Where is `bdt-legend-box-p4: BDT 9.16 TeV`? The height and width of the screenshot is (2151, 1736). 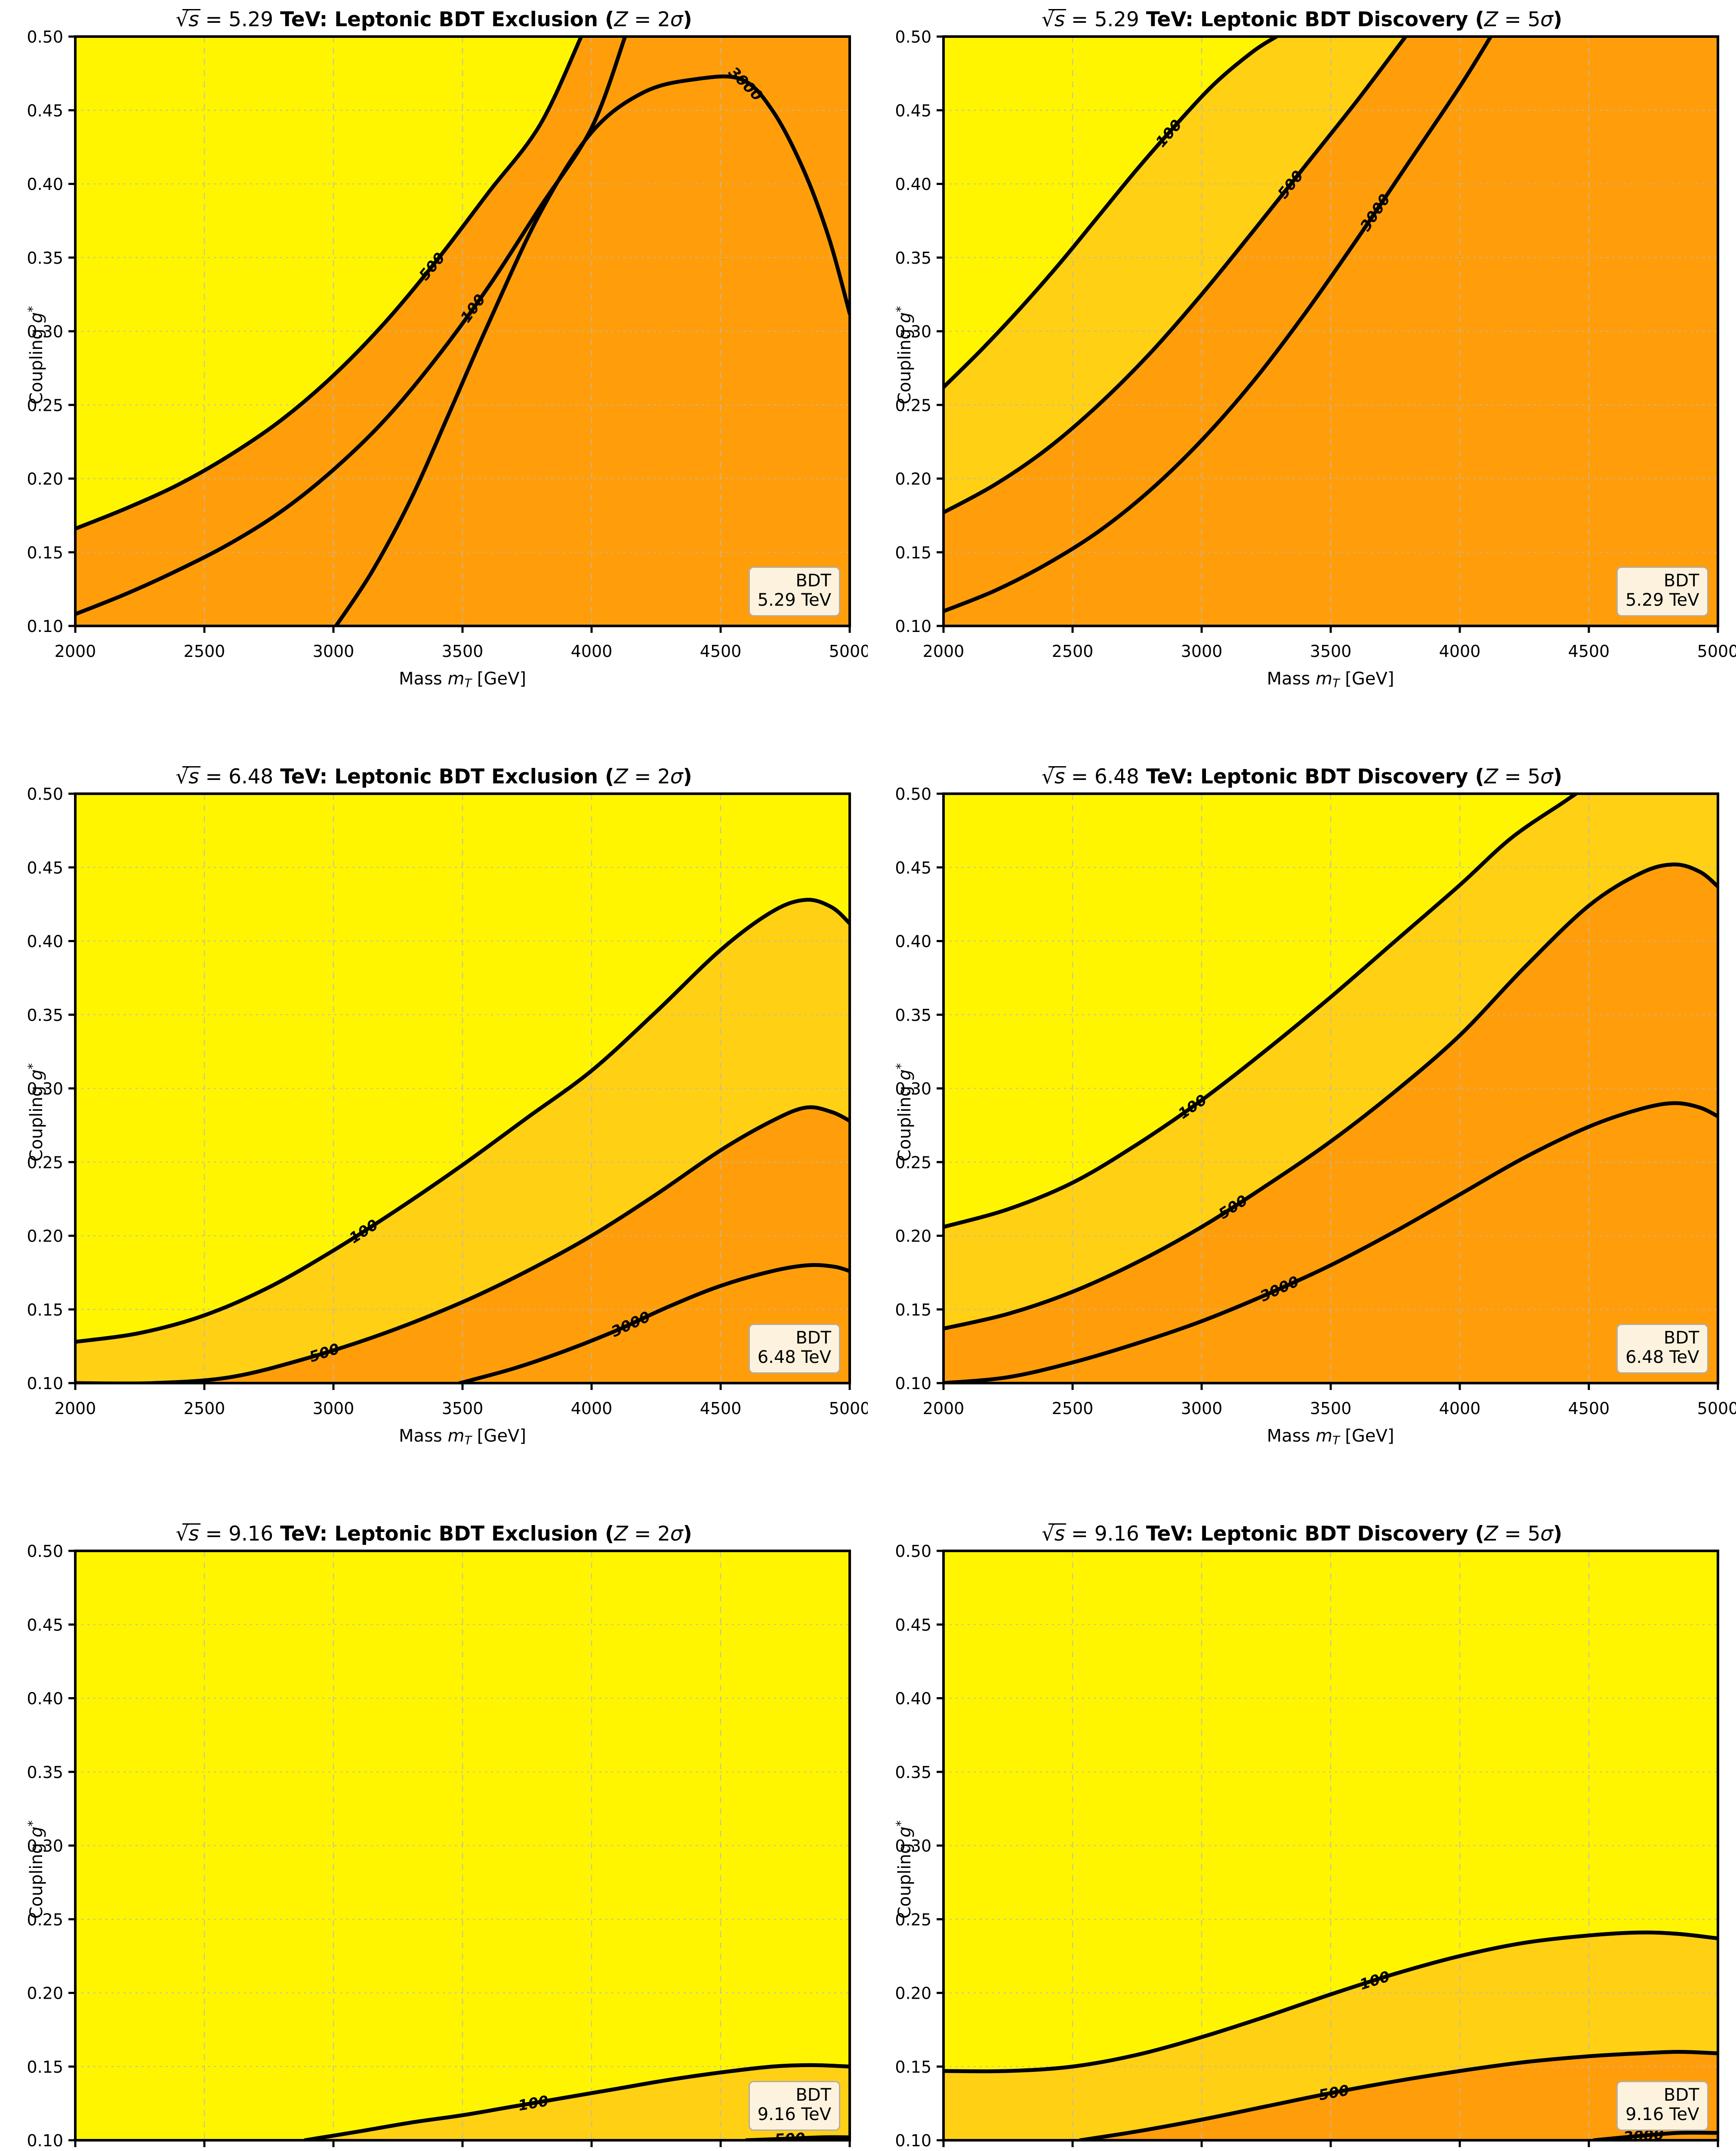
bdt-legend-box-p4: BDT 9.16 TeV is located at coordinates (794, 2105).